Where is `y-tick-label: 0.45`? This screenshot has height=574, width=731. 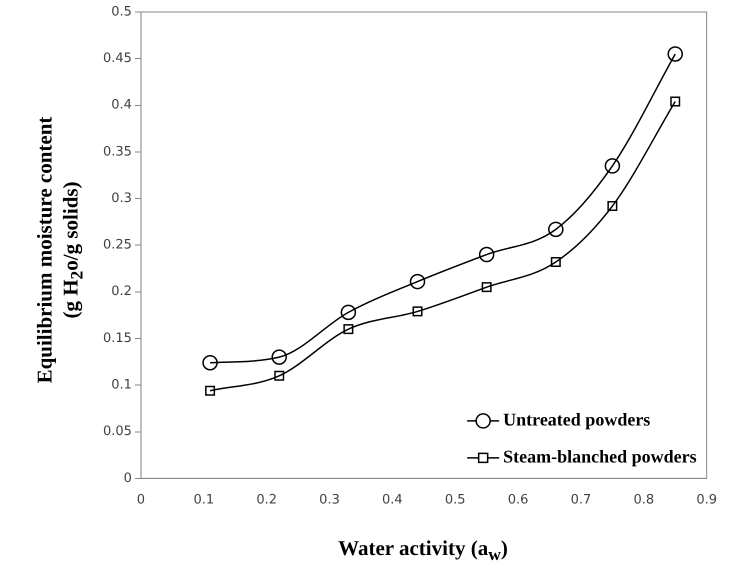
y-tick-label: 0.45 is located at coordinates (117, 58).